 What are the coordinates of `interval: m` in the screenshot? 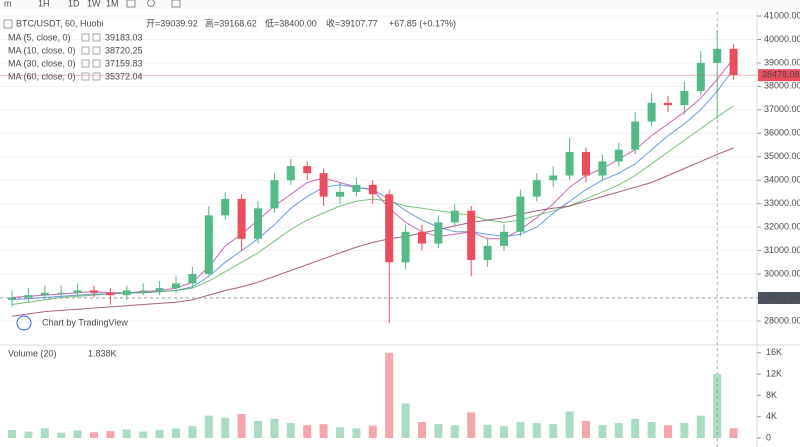 It's located at (8, 4).